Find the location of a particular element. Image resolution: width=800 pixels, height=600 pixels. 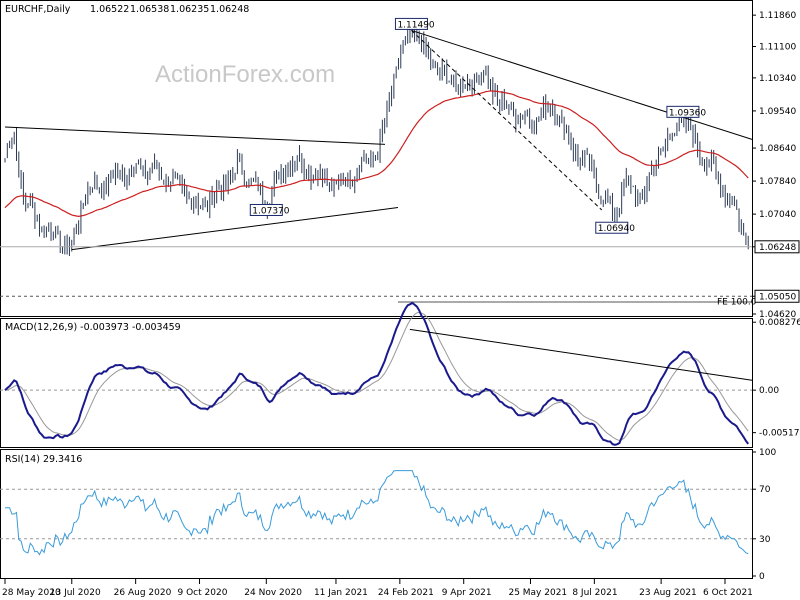

x-tick-label: 28 May 2020 is located at coordinates (31, 593).